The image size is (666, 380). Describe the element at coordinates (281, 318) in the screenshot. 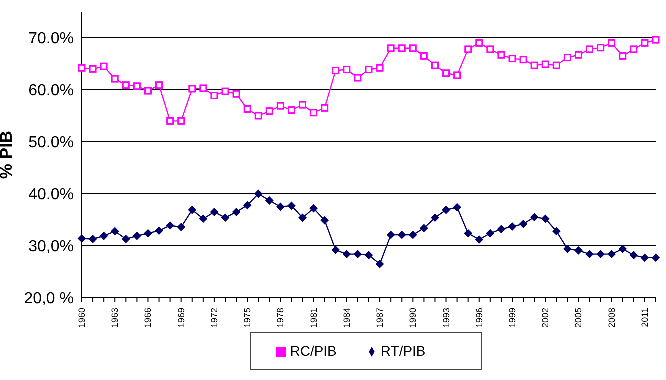

I see `x-tick-label: 1978` at that location.